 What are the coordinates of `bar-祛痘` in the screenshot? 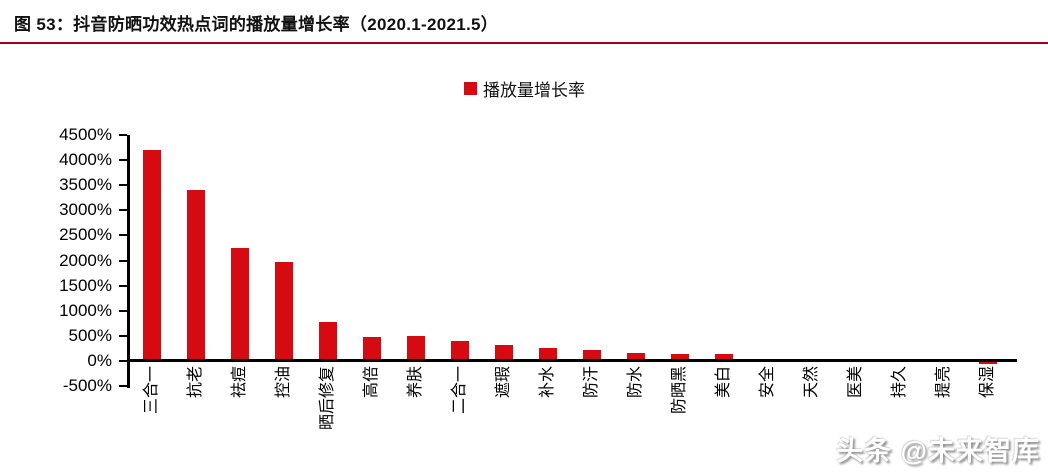 It's located at (240, 304).